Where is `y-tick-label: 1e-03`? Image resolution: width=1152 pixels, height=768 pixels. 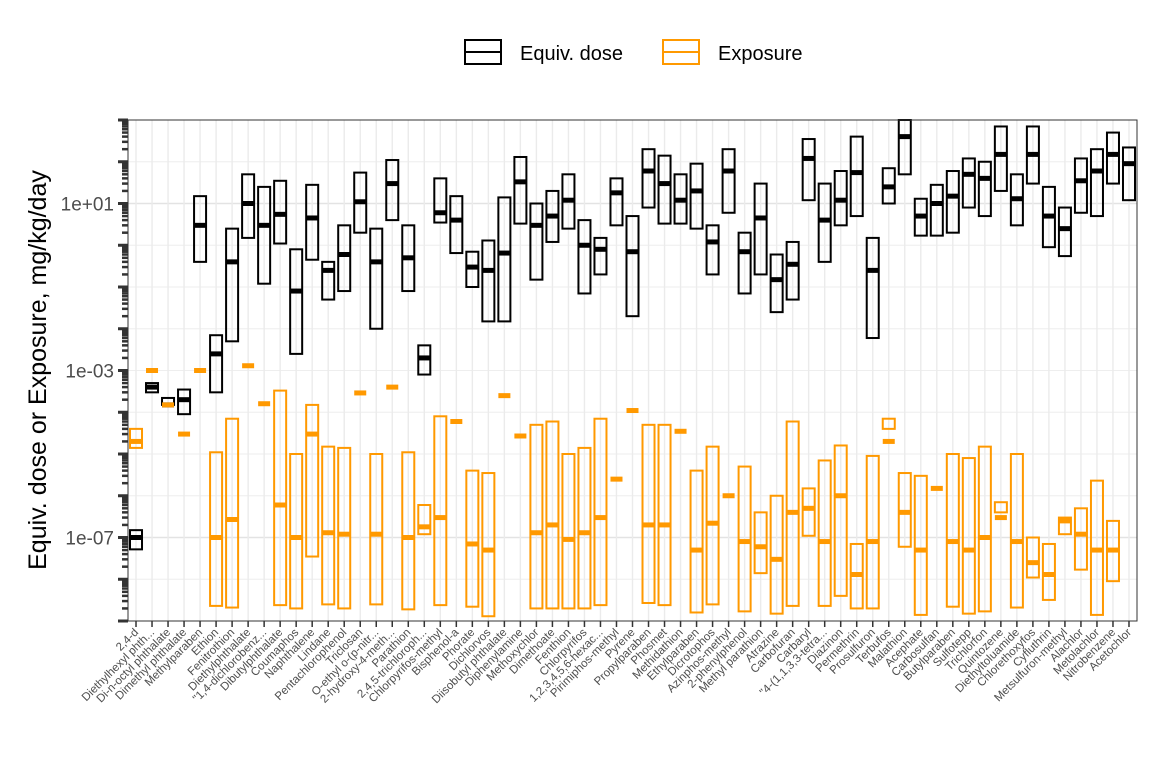 y-tick-label: 1e-03 is located at coordinates (89, 372).